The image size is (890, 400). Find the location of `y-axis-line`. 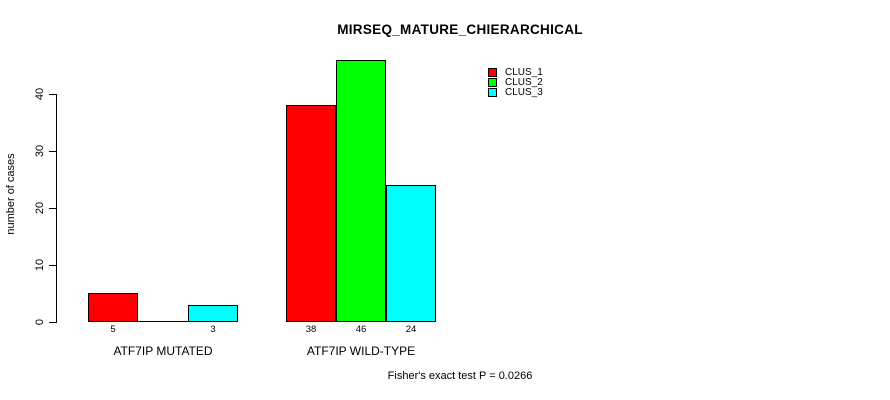

y-axis-line is located at coordinates (56, 208).